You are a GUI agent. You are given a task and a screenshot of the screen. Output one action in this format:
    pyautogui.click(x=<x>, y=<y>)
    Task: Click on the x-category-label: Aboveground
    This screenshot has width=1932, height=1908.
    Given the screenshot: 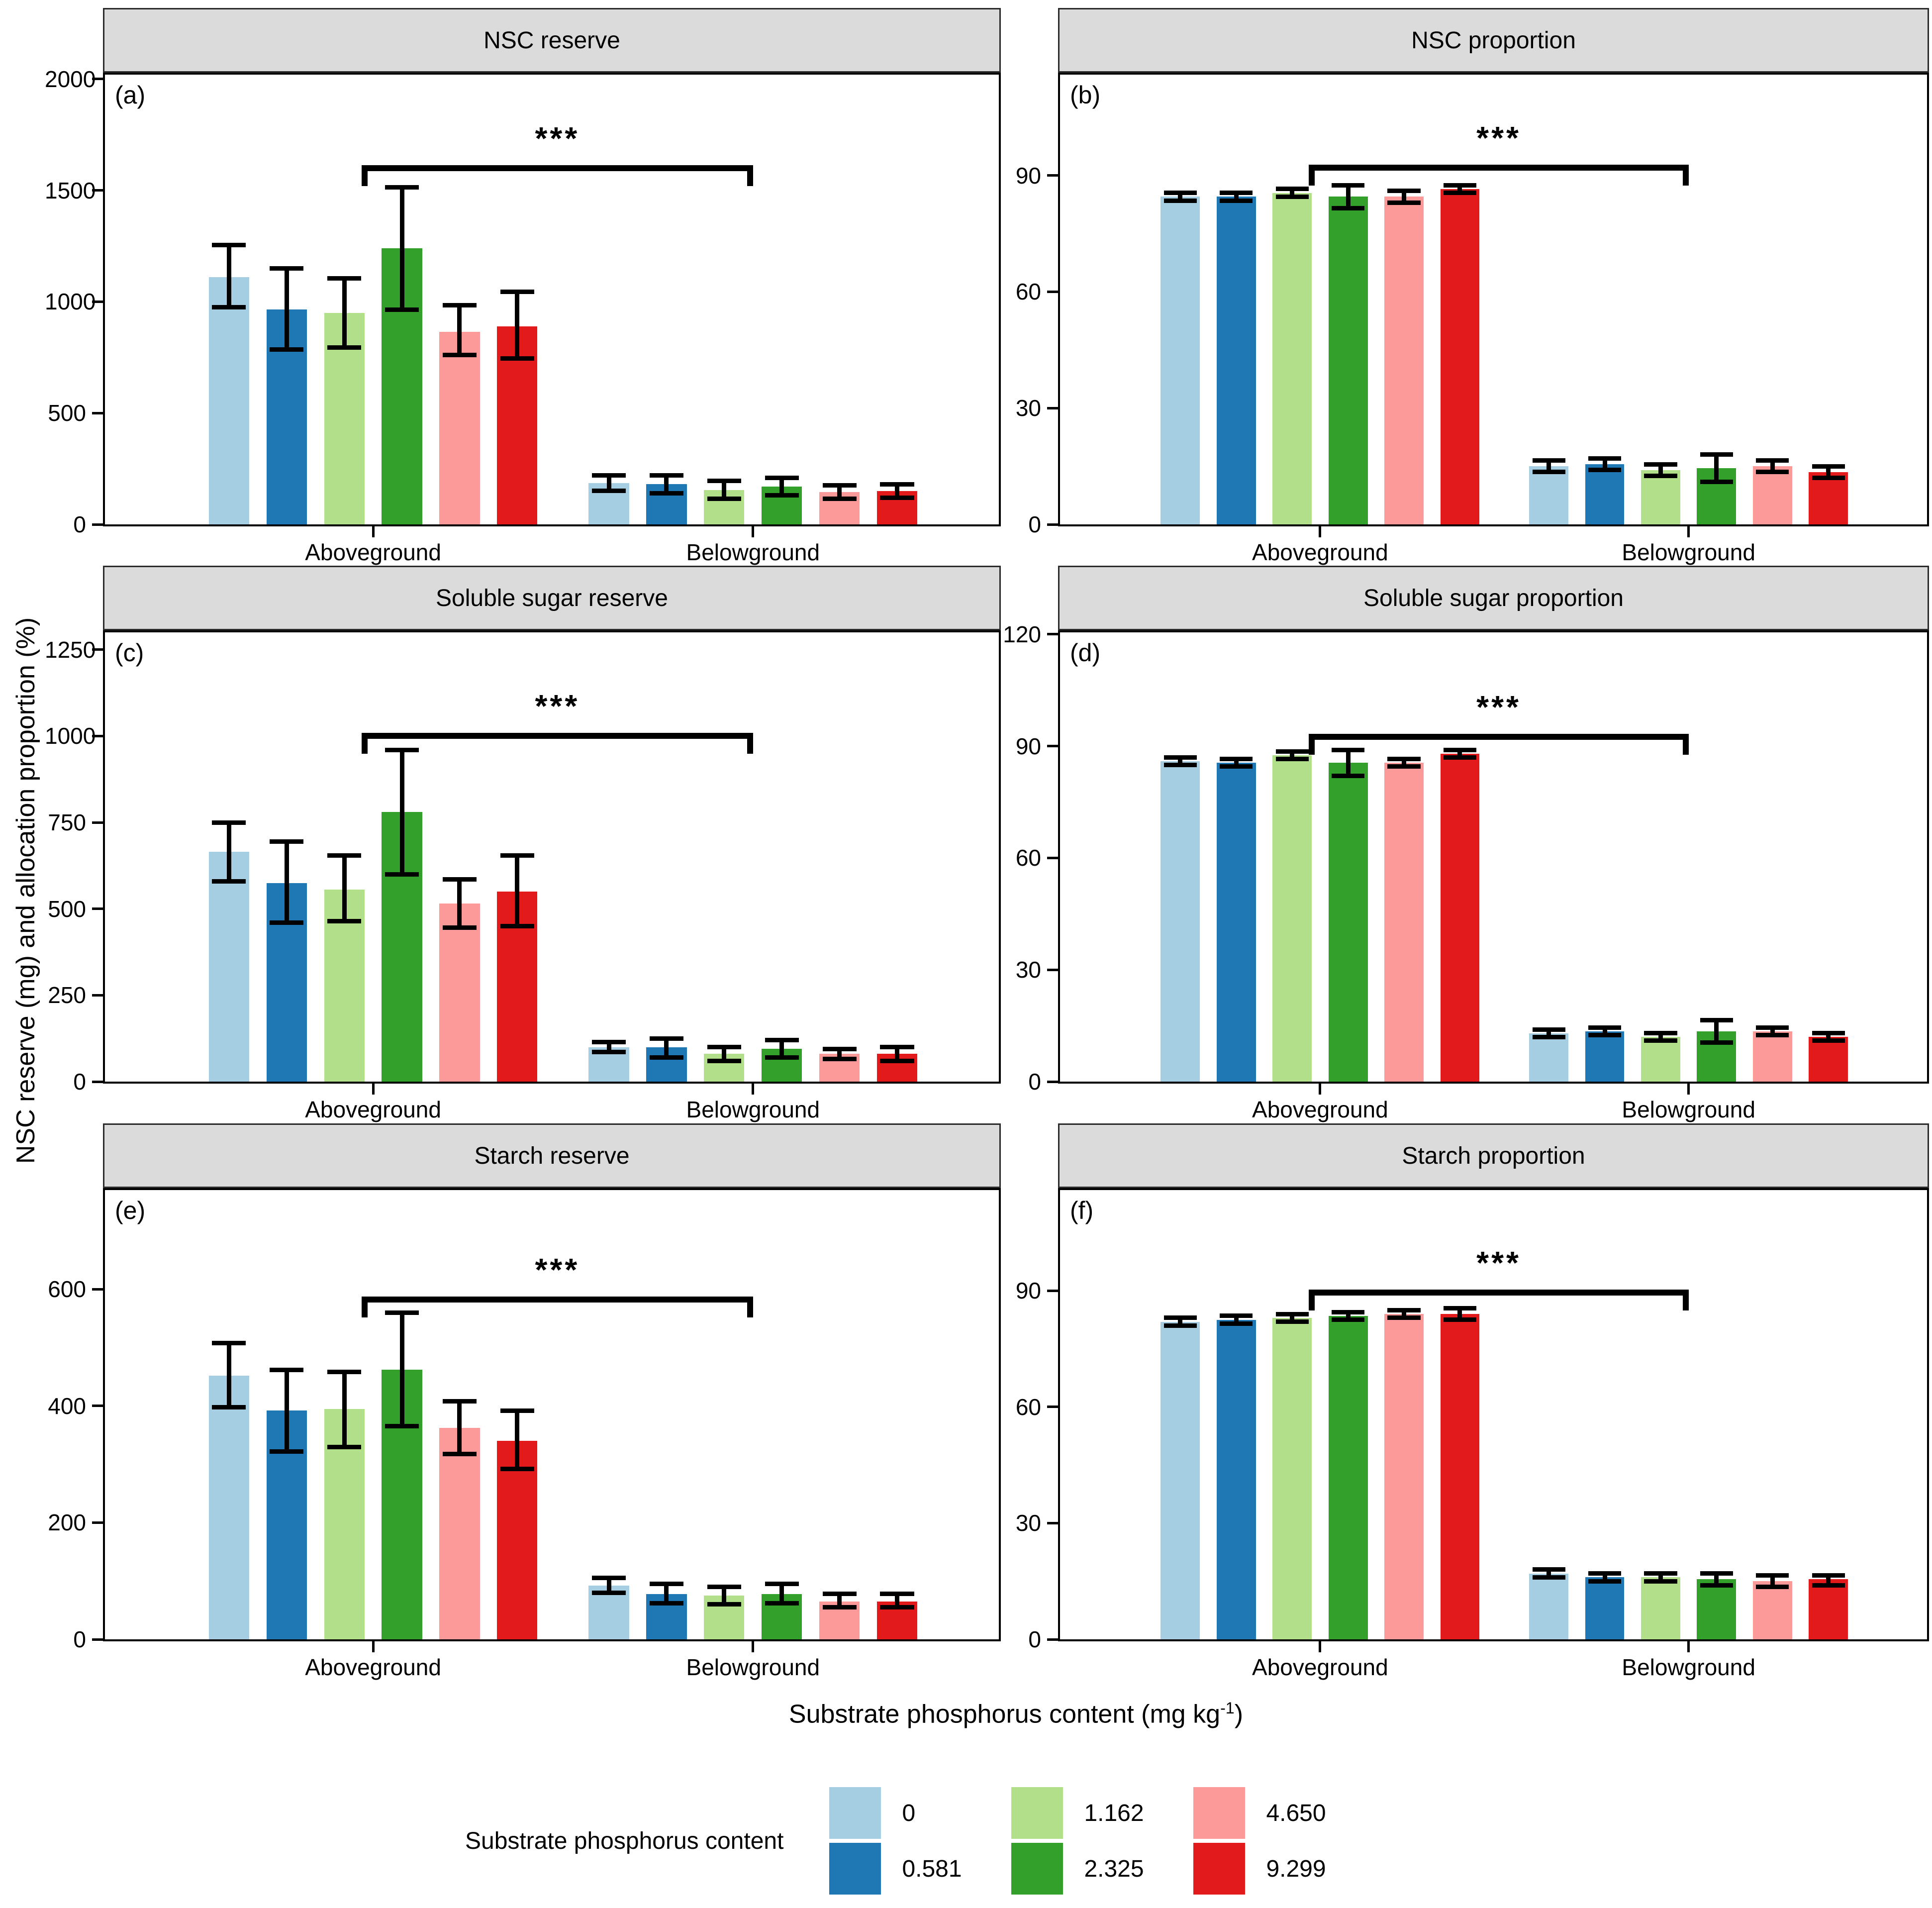 What is the action you would take?
    pyautogui.click(x=373, y=1110)
    